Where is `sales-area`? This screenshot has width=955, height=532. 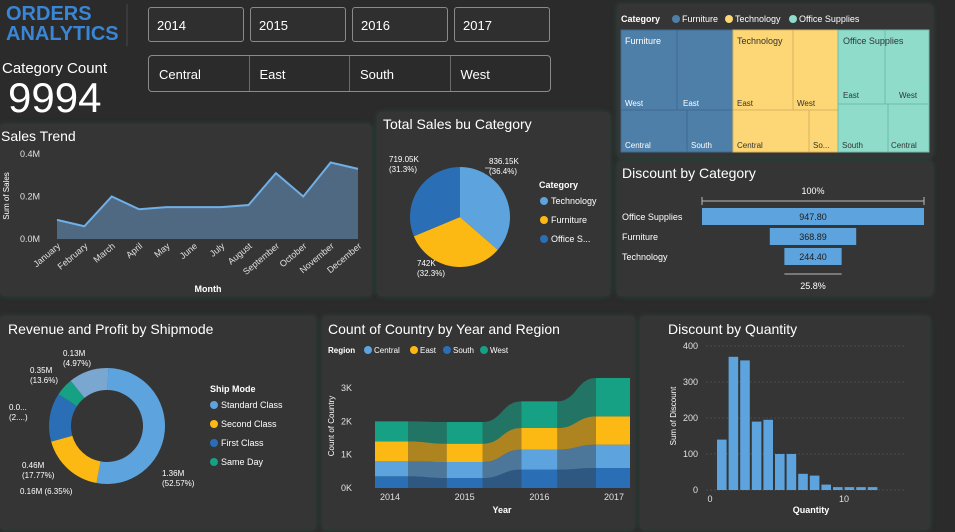 sales-area is located at coordinates (207, 200).